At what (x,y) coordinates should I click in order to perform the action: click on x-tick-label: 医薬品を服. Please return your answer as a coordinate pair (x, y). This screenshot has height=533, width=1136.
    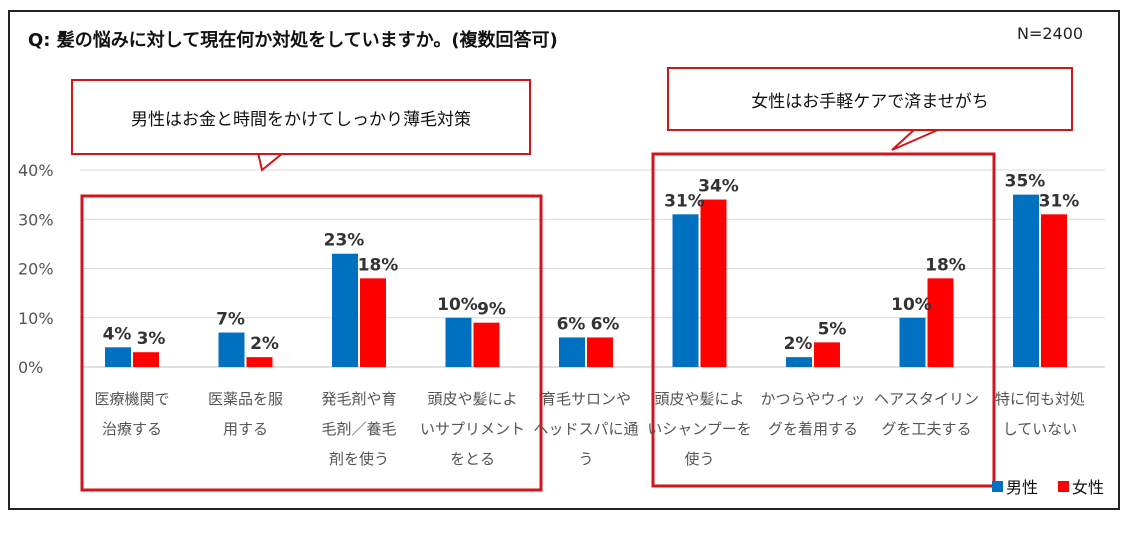
    Looking at the image, I should click on (245, 399).